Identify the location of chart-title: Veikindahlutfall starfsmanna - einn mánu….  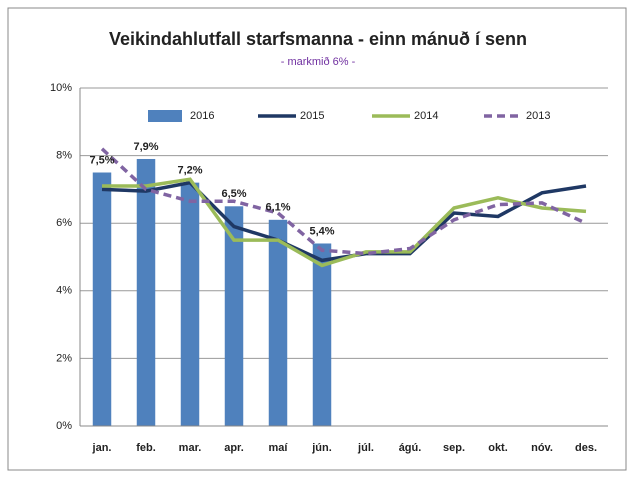
(318, 39).